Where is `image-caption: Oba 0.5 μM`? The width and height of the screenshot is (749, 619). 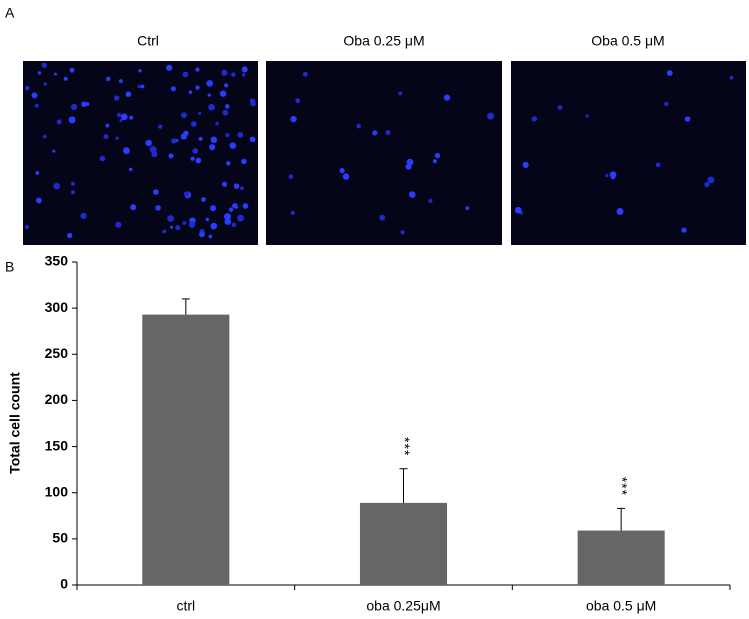
image-caption: Oba 0.5 μM is located at coordinates (627, 41).